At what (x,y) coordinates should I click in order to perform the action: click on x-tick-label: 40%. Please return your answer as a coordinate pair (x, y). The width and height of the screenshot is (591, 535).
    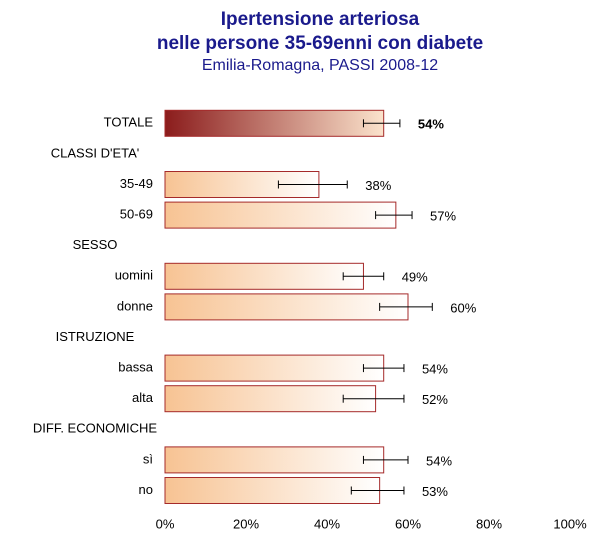
    Looking at the image, I should click on (327, 523).